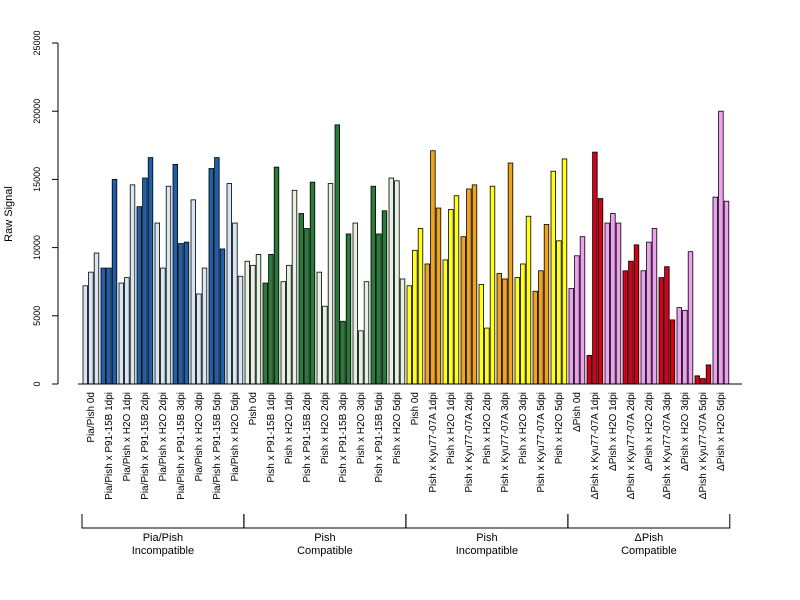 This screenshot has height=600, width=800. I want to click on group-sublabel: Compatible, so click(325, 551).